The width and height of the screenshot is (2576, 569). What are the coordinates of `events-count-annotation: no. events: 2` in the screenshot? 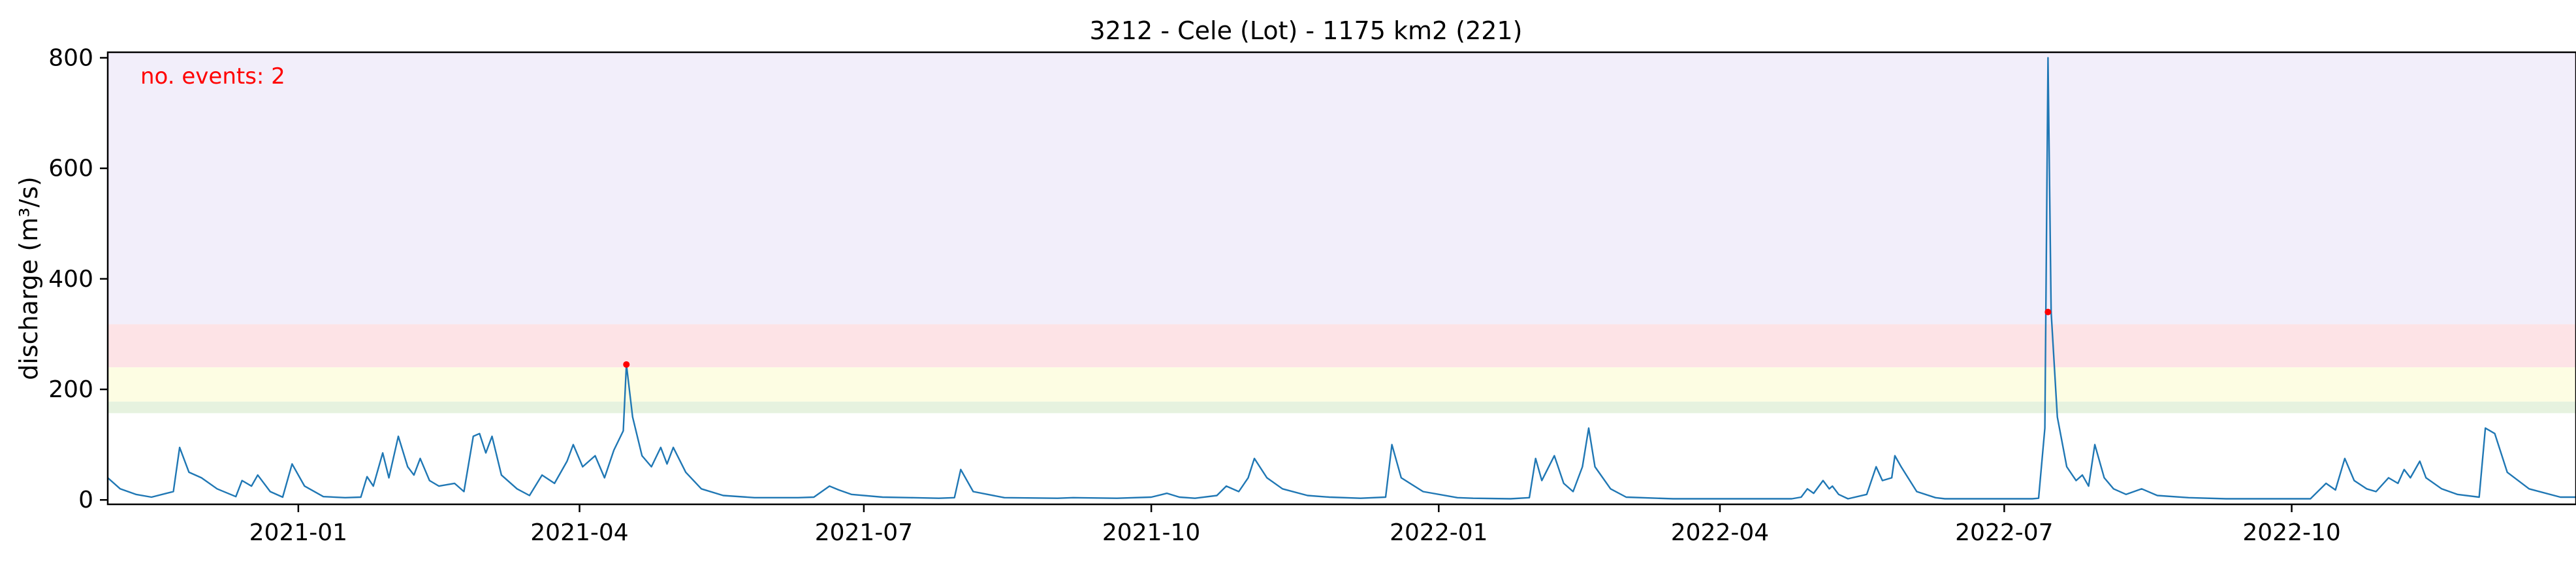 It's located at (213, 76).